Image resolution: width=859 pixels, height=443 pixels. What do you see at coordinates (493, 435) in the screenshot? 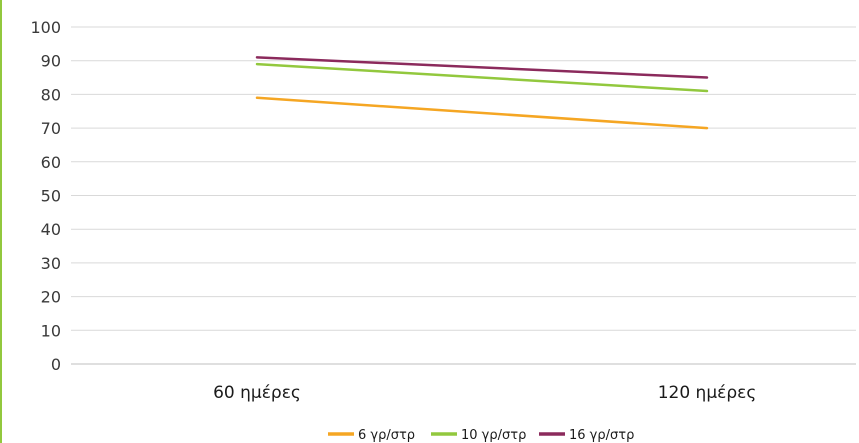
I see `legend-label: 10 γρ/στρ` at bounding box center [493, 435].